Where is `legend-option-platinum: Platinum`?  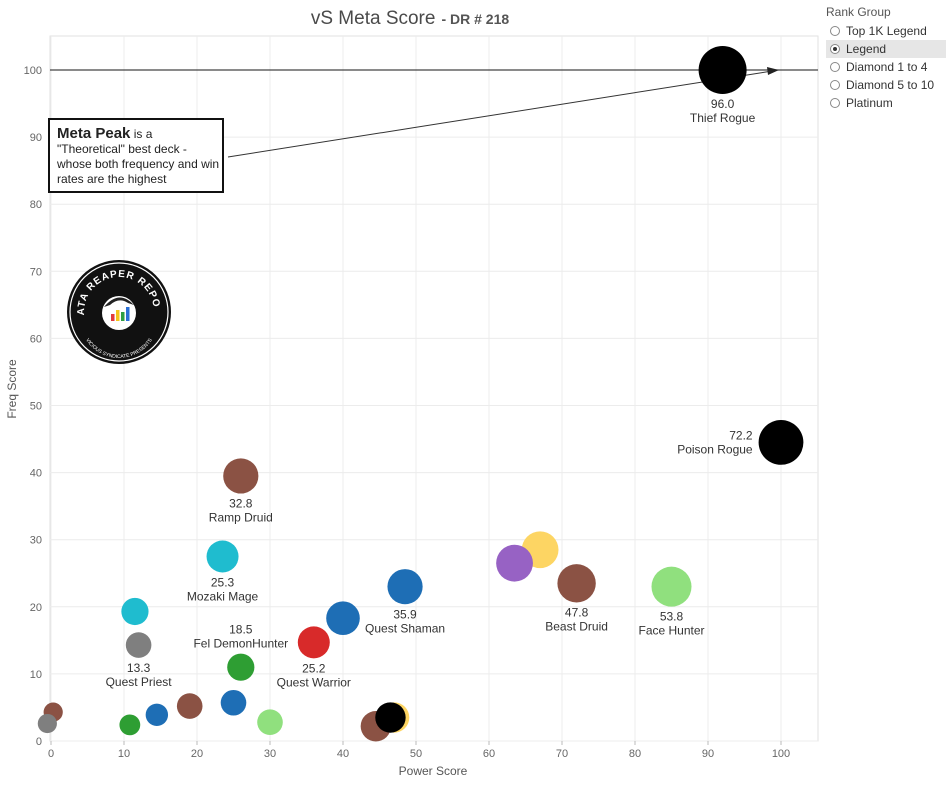
legend-option-platinum: Platinum is located at coordinates (886, 103).